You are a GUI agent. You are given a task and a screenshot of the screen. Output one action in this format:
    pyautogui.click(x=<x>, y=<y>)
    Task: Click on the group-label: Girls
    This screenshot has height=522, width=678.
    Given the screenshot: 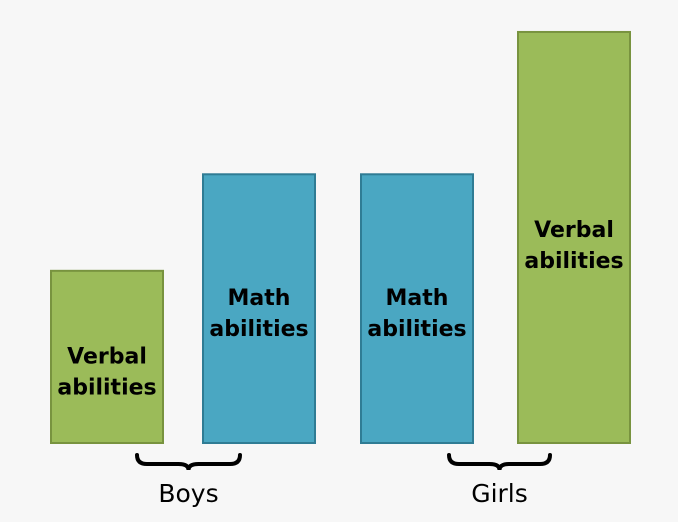 What is the action you would take?
    pyautogui.click(x=499, y=493)
    